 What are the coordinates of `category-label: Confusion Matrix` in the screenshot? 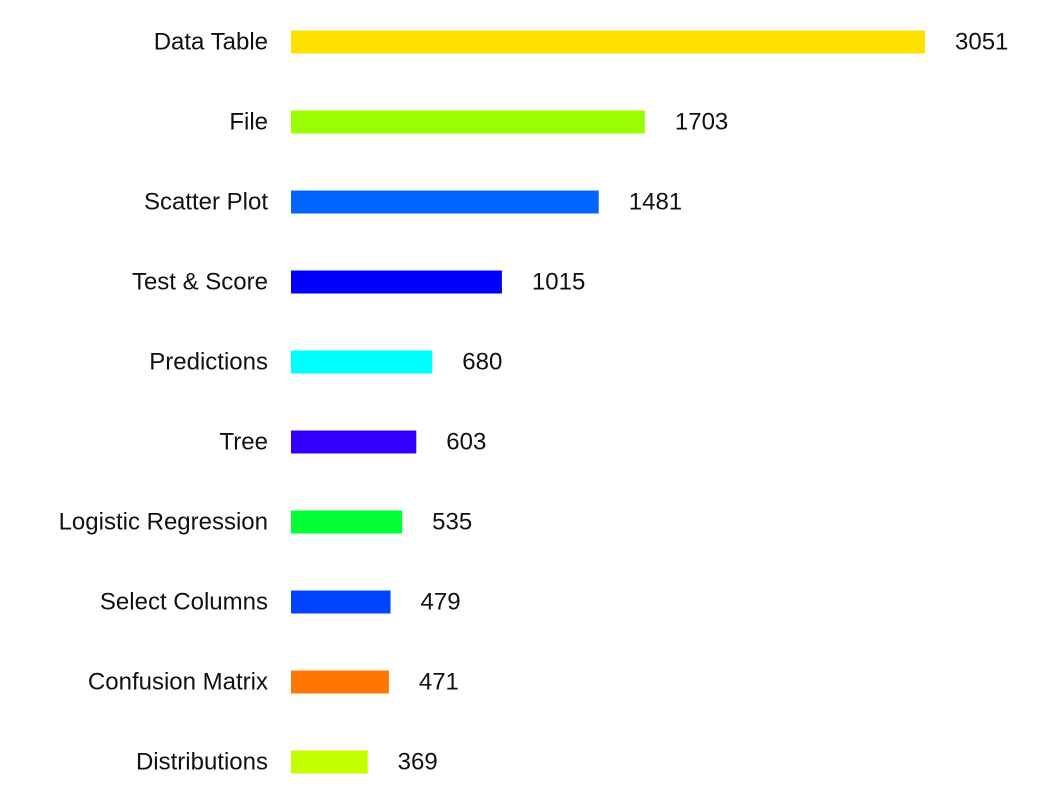 It's located at (178, 682).